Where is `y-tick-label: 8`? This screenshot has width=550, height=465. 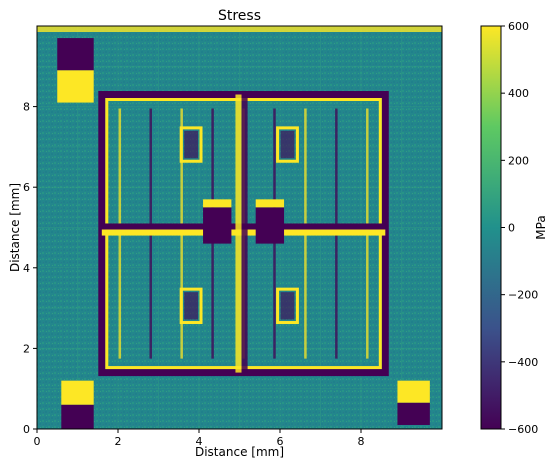 y-tick-label: 8 is located at coordinates (26, 107).